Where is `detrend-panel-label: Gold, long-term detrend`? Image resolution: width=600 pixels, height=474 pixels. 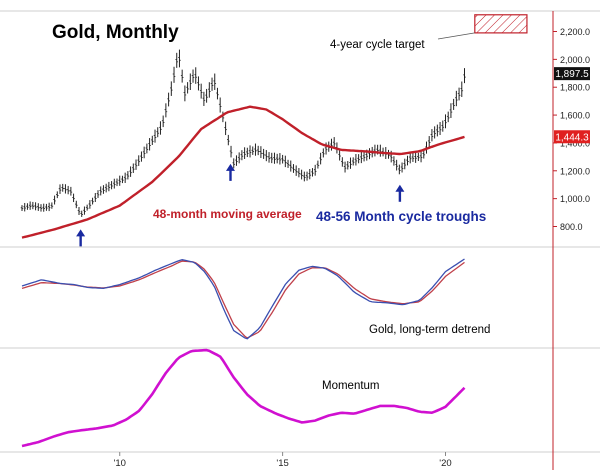
detrend-panel-label: Gold, long-term detrend is located at coordinates (429, 330).